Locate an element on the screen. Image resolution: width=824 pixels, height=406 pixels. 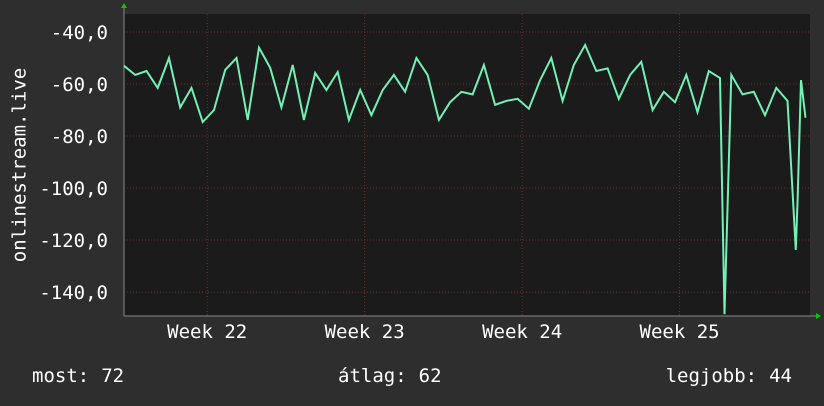
y-tick-label: -60,0 is located at coordinates (79, 85).